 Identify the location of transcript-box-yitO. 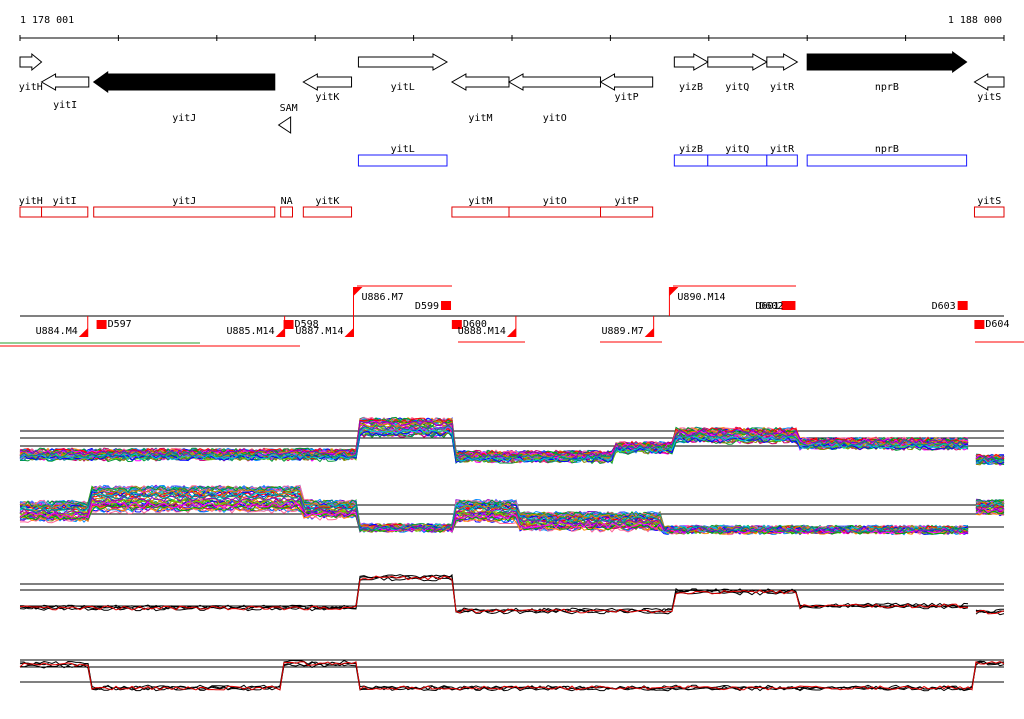
(555, 212).